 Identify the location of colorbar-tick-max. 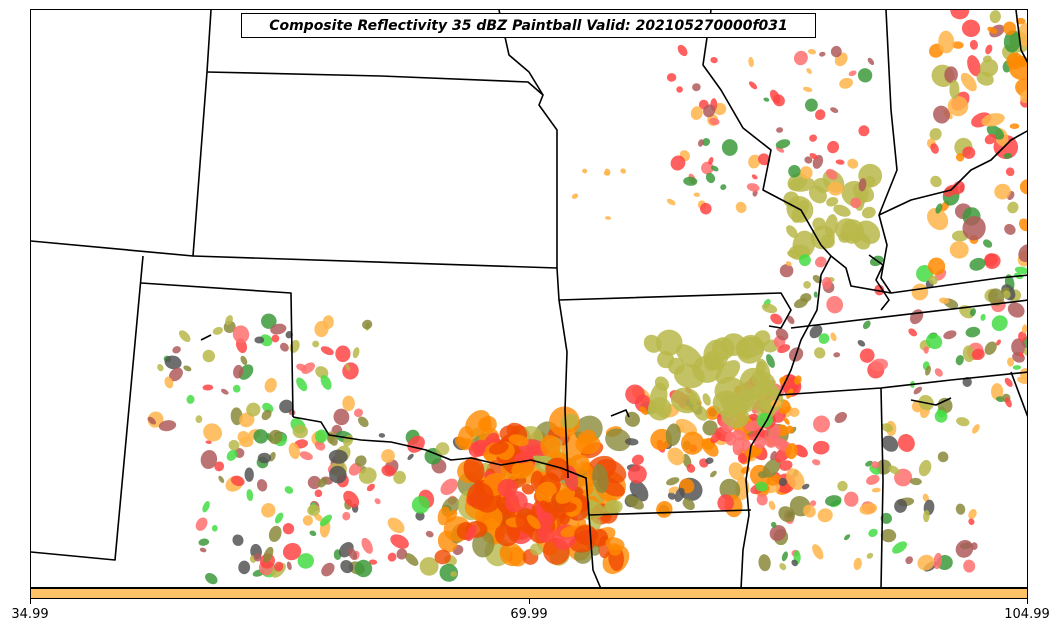
(1027, 601).